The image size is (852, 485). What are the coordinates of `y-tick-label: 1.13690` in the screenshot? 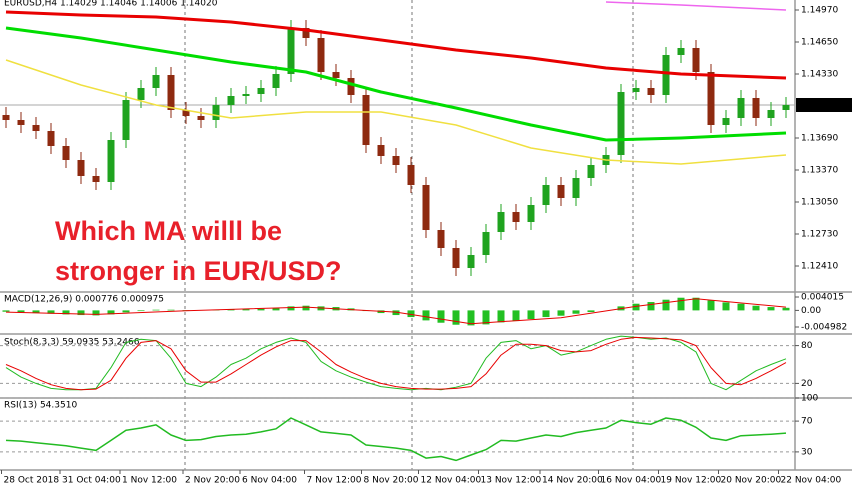 It's located at (819, 139).